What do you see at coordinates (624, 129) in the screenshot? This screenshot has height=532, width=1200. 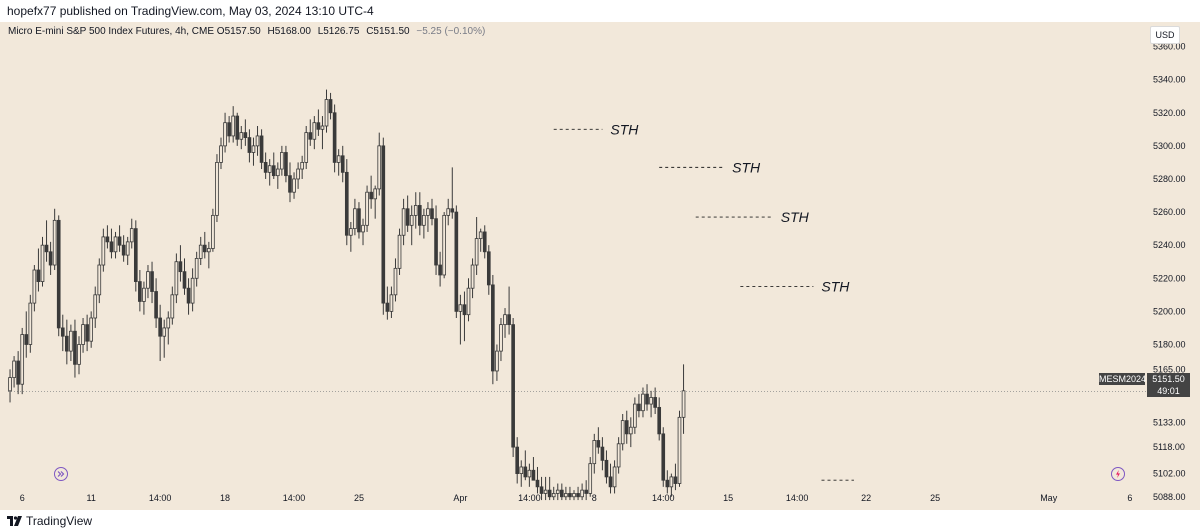 I see `sth-label: STH` at bounding box center [624, 129].